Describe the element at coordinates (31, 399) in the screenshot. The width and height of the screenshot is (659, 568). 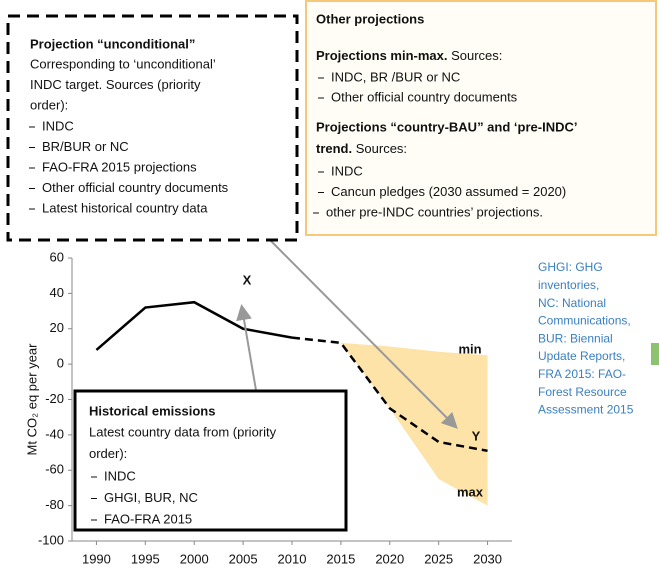
I see `y-axis-title: Mt CO₂ eq per year` at that location.